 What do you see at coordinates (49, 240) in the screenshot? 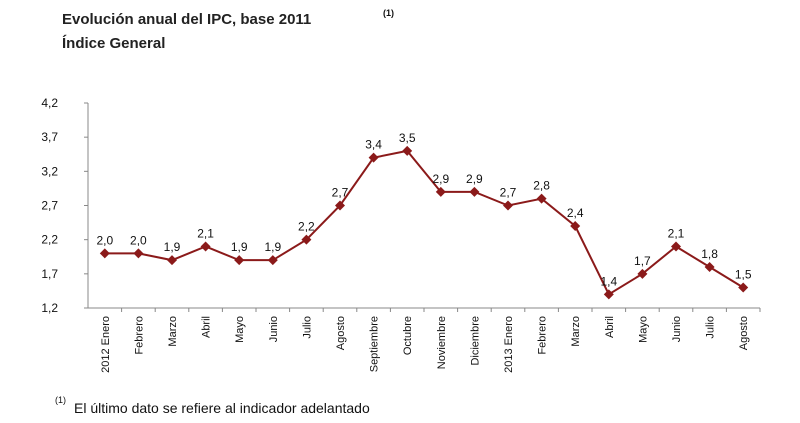
I see `y-tick-label: 2,2` at bounding box center [49, 240].